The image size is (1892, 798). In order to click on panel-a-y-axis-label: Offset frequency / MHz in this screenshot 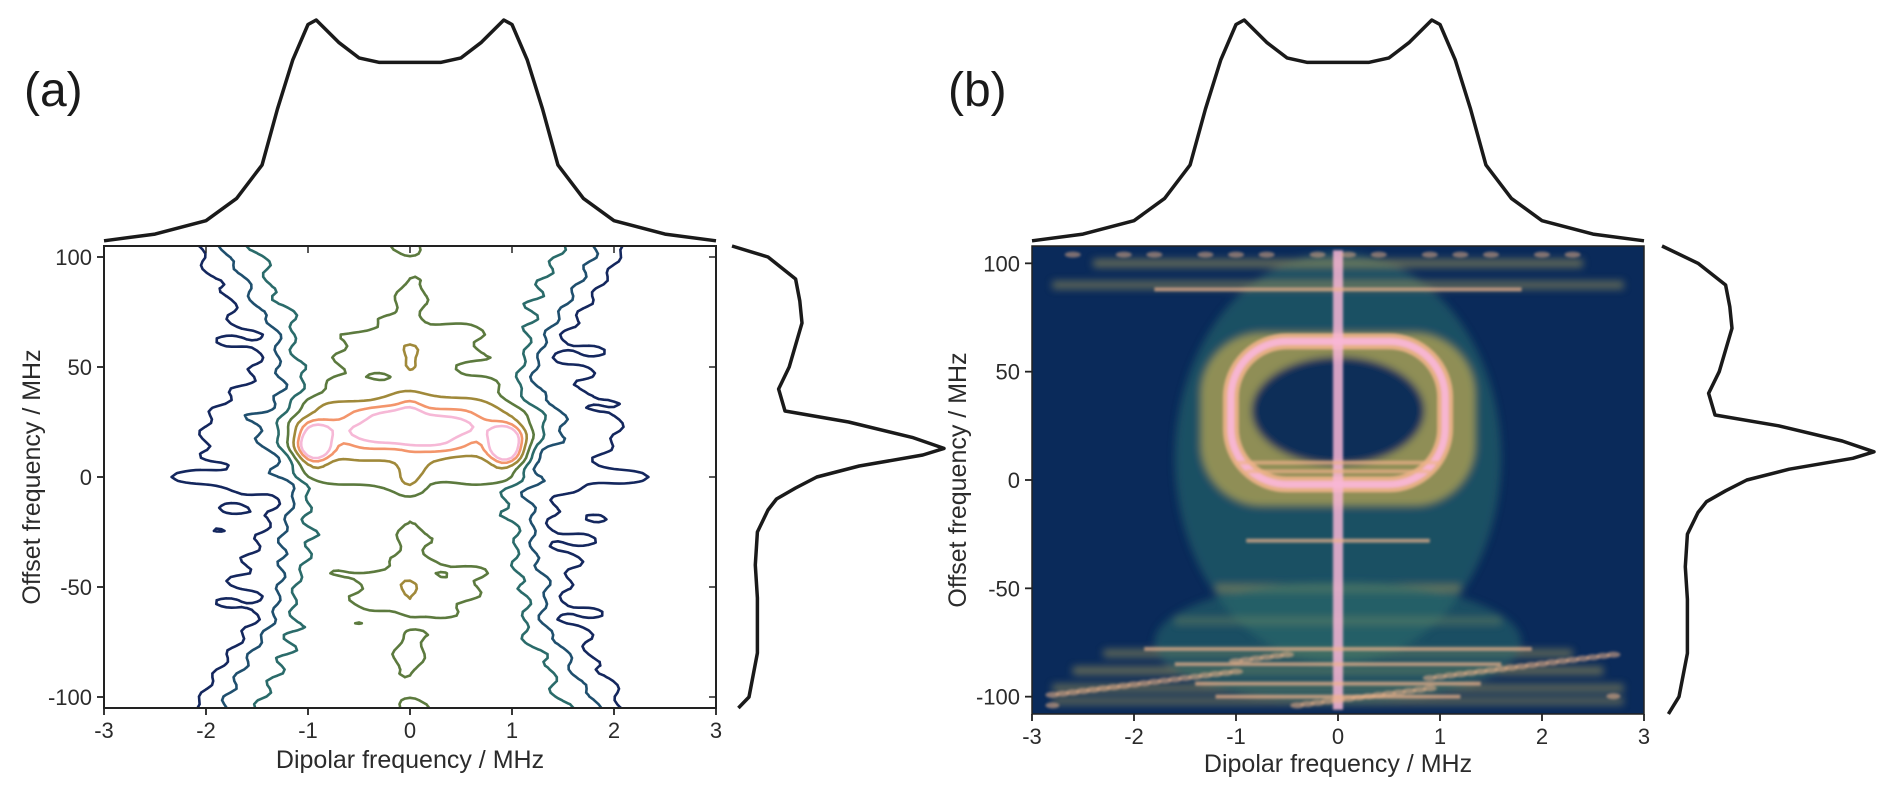, I will do `click(32, 476)`.